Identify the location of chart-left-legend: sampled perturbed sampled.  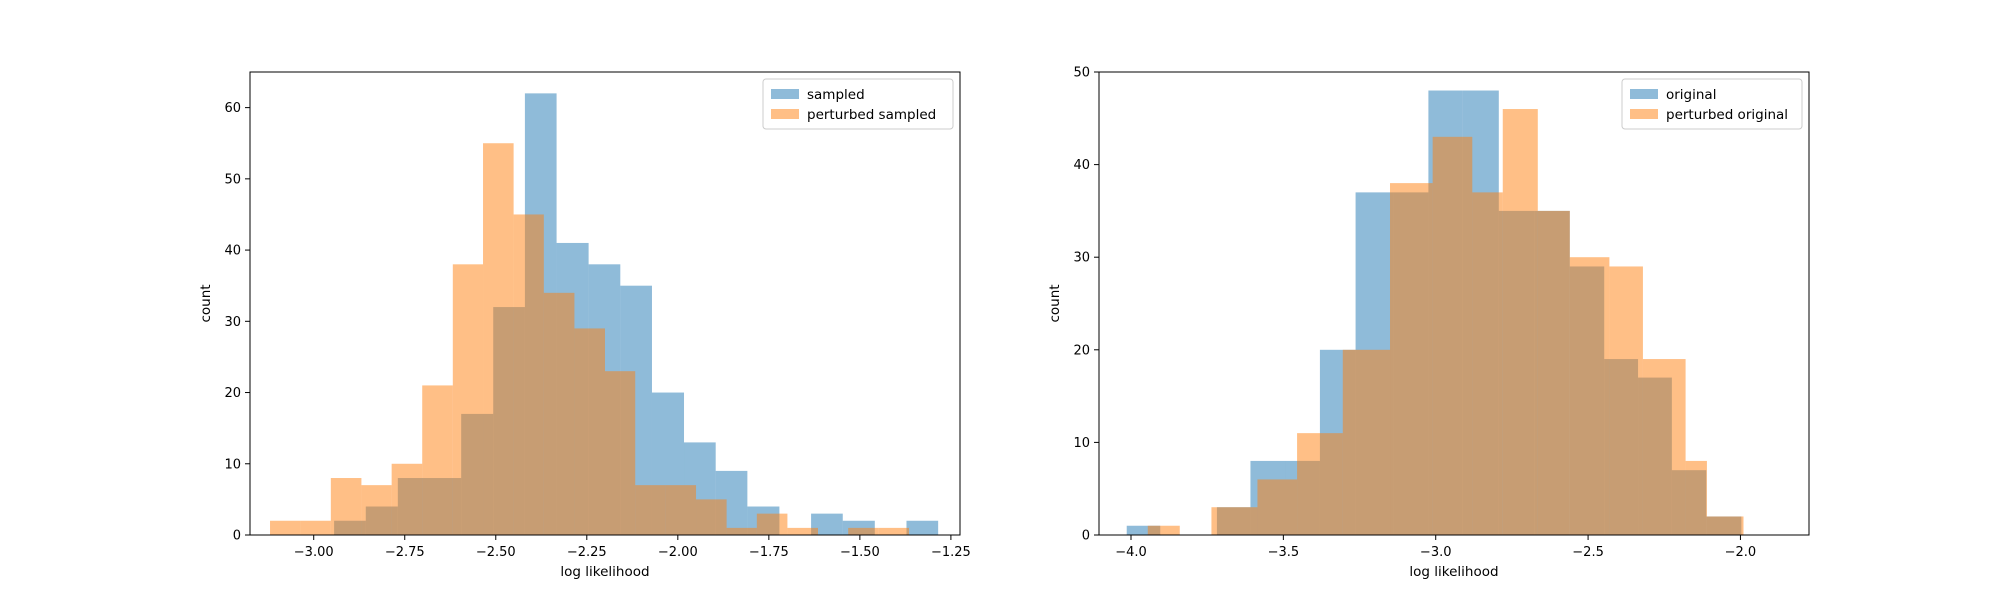
(858, 104).